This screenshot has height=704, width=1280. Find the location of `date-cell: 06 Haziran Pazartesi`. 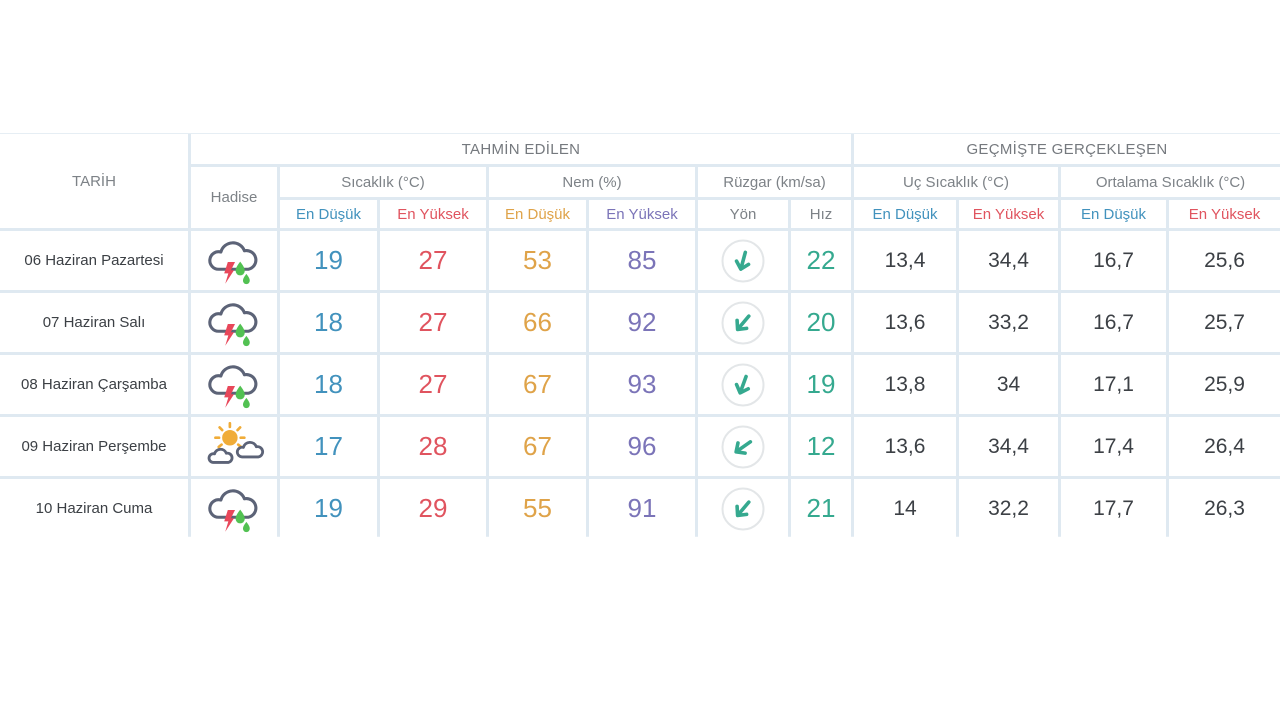

date-cell: 06 Haziran Pazartesi is located at coordinates (94, 260).